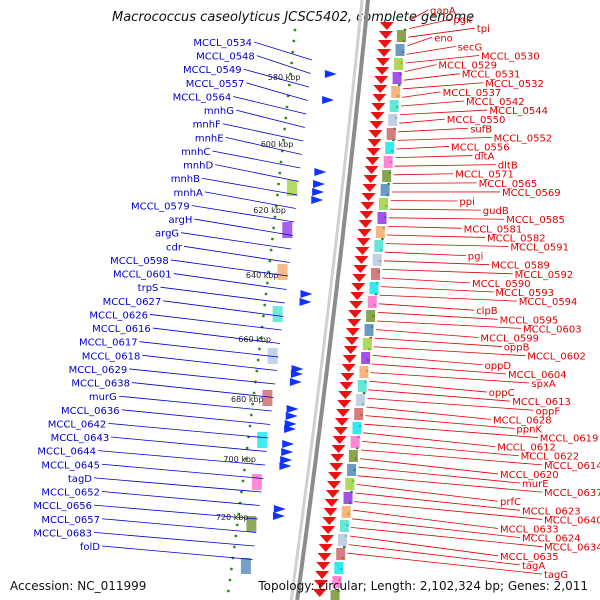 The width and height of the screenshot is (600, 600). I want to click on left-gene-label: MCCL_0617, so click(108, 343).